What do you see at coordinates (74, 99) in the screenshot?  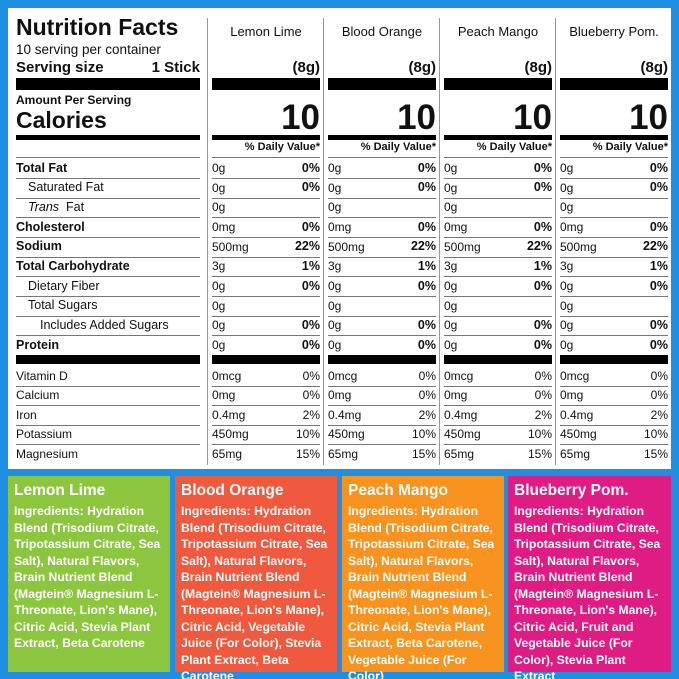 I see `amount-per-serving: Amount Per Serving` at bounding box center [74, 99].